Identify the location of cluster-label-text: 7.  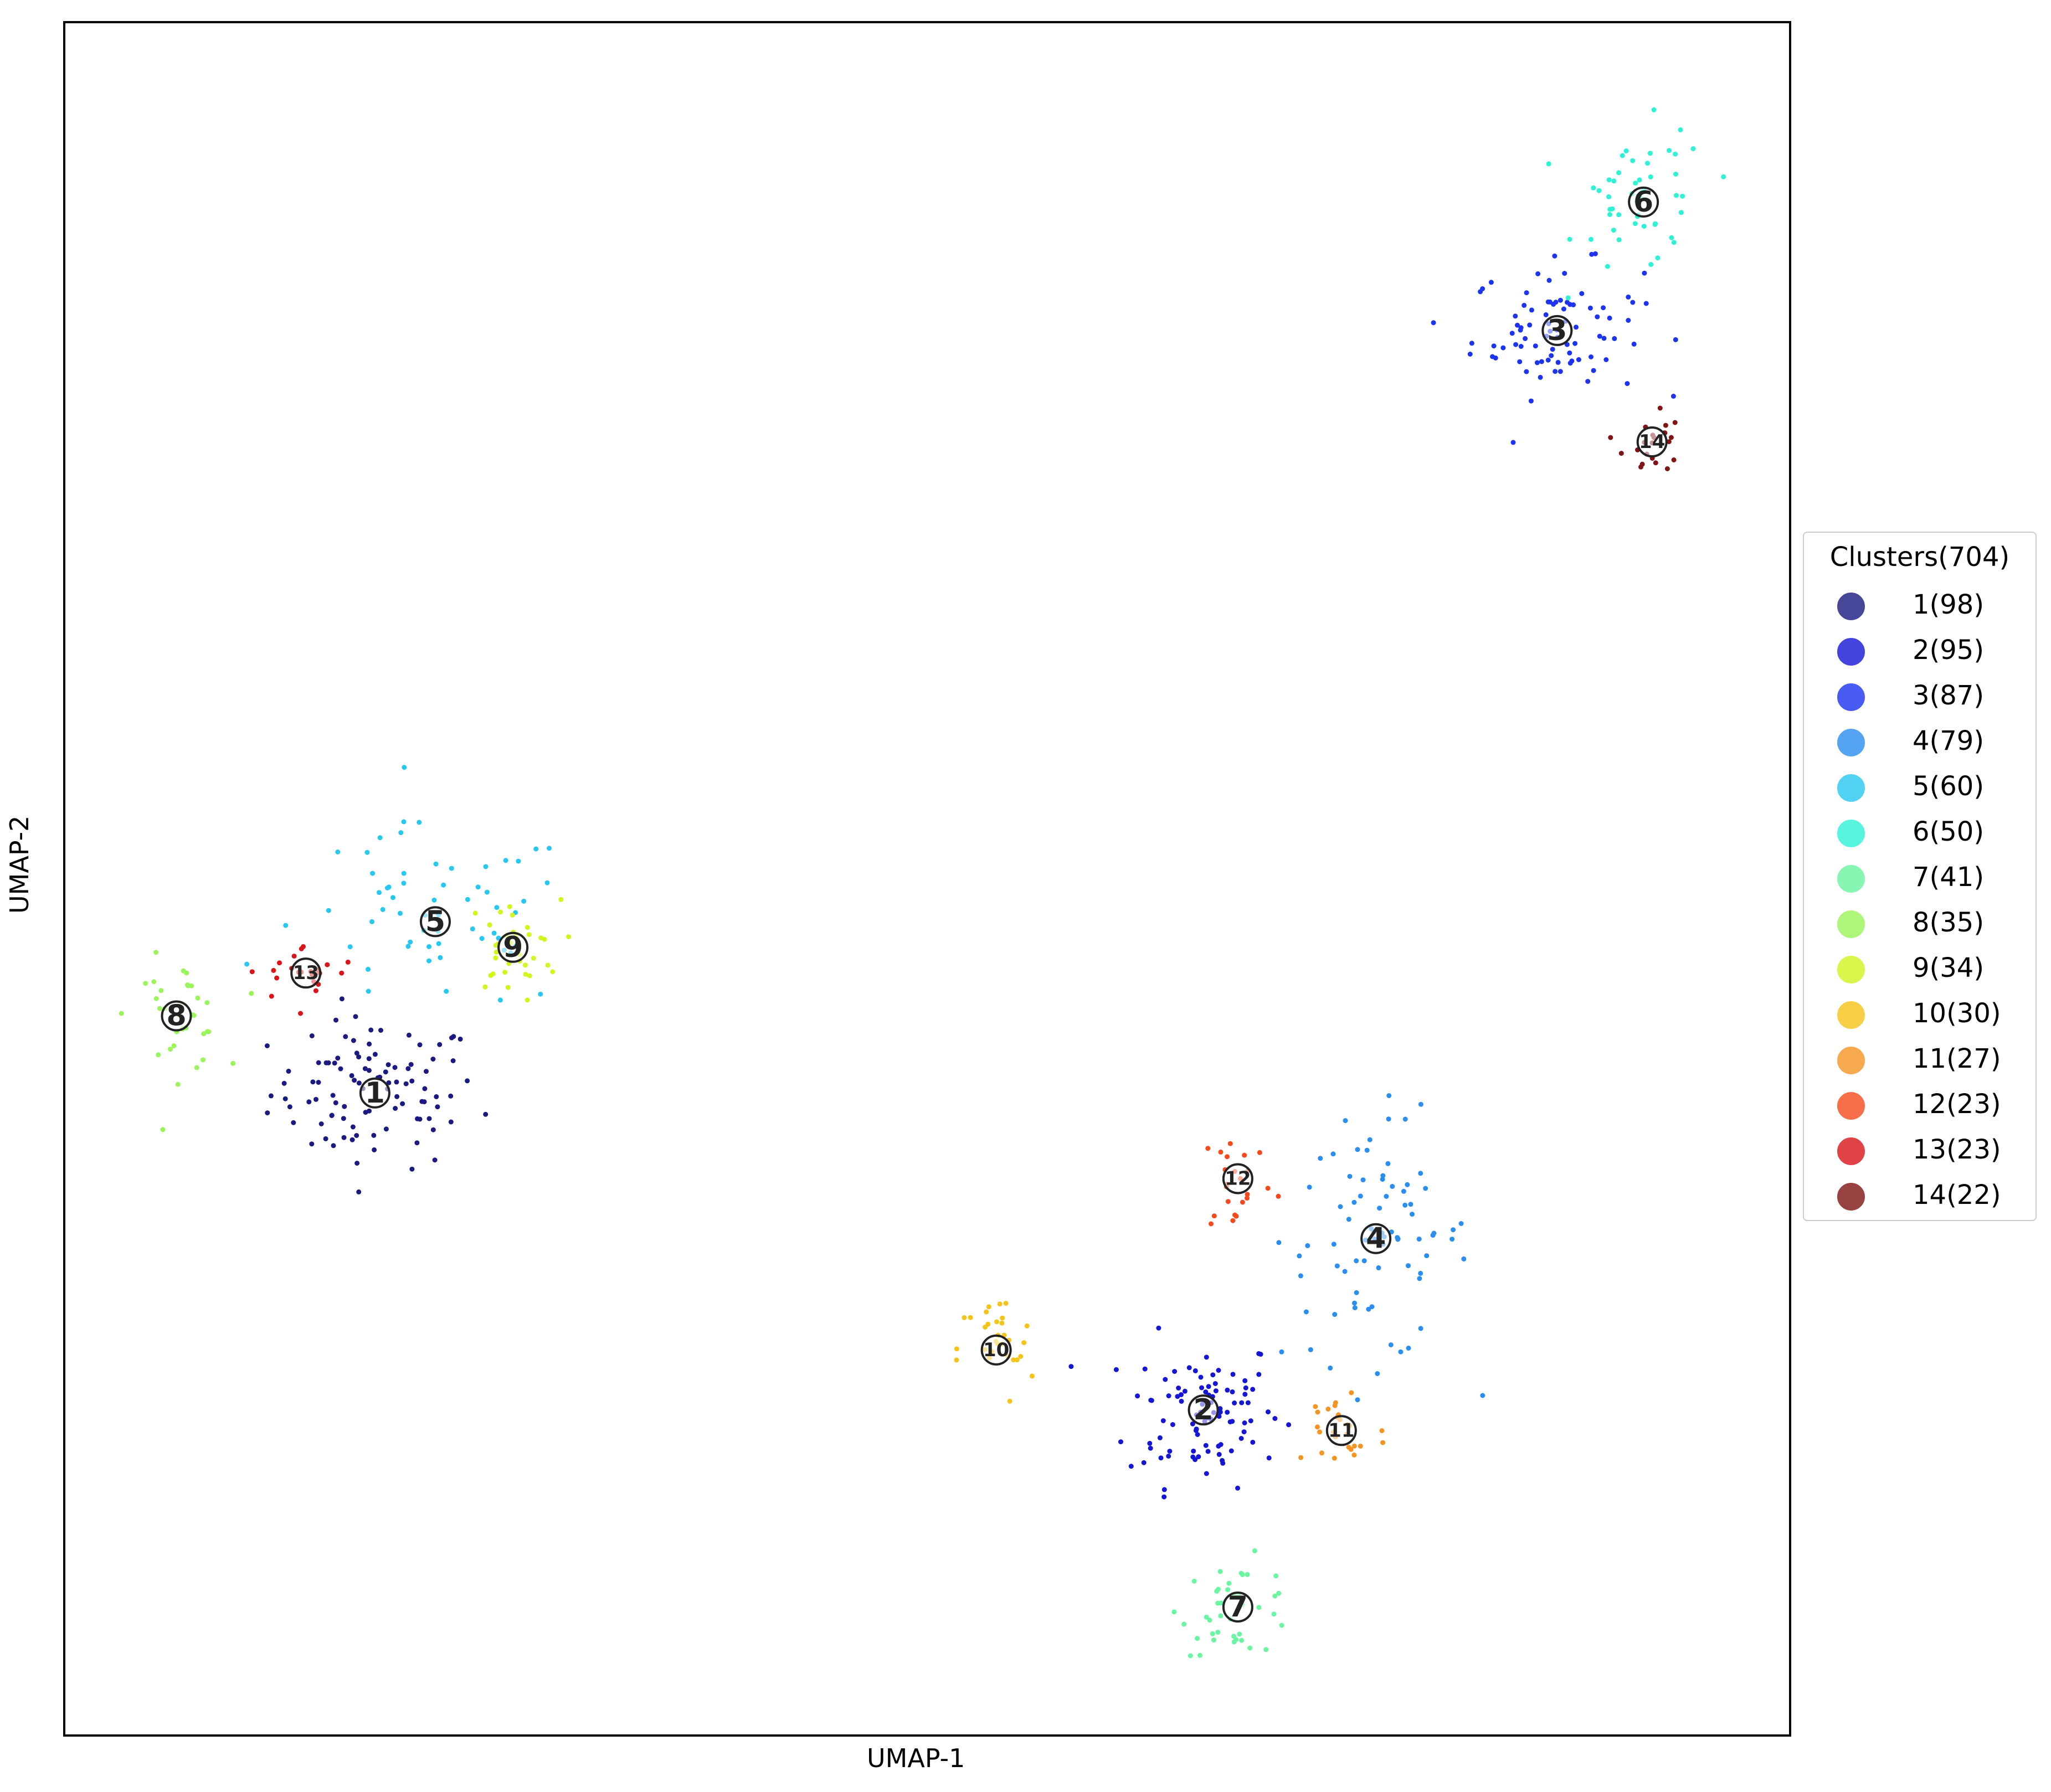
(1238, 1607).